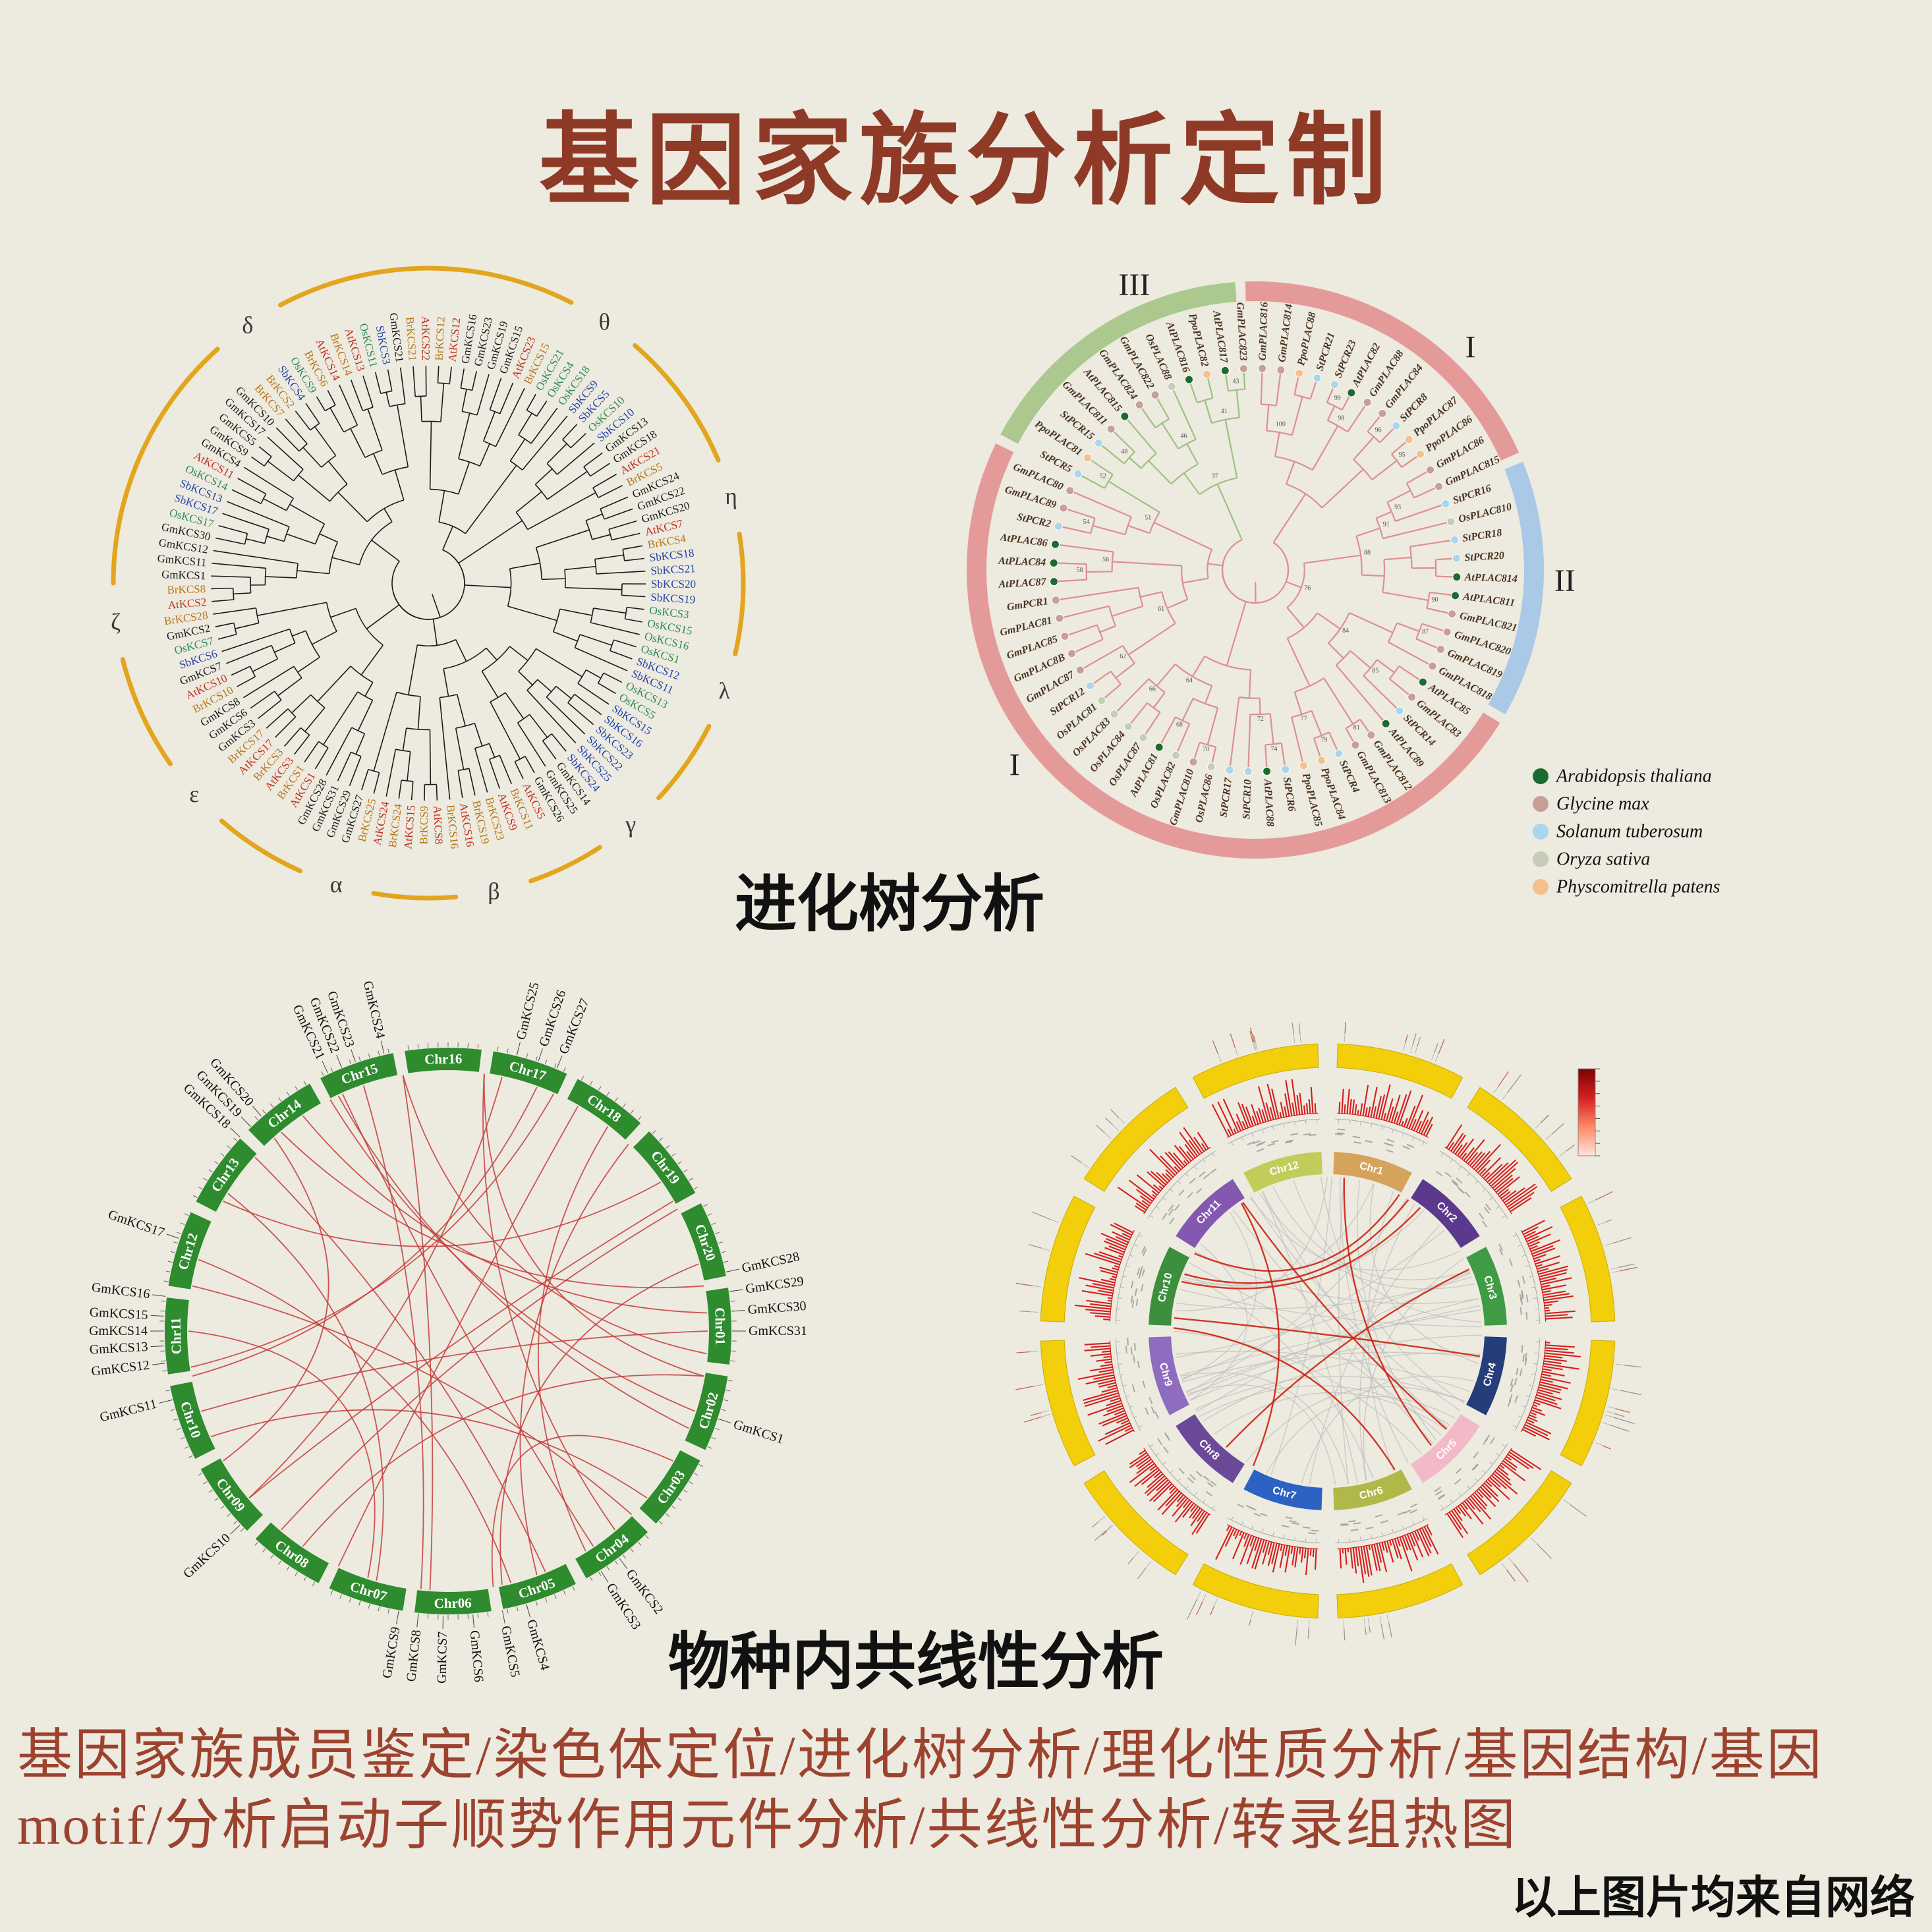 The height and width of the screenshot is (1932, 1932). What do you see at coordinates (538, 1645) in the screenshot?
I see `svg-text: GmKCS4` at bounding box center [538, 1645].